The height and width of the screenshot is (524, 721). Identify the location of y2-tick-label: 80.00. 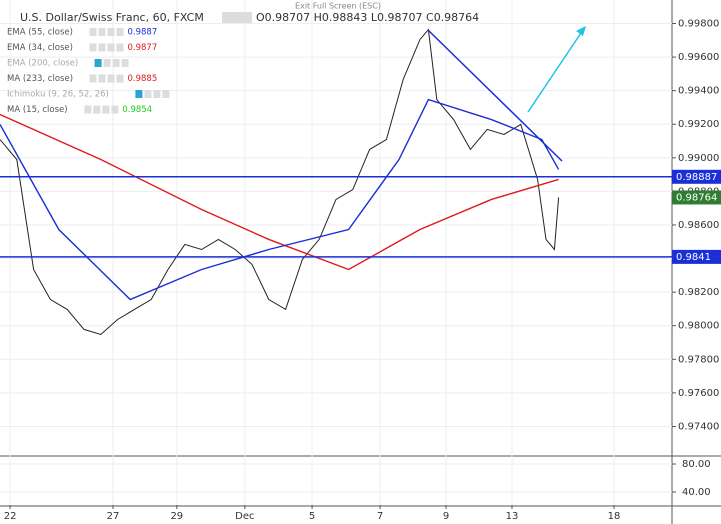
(696, 464).